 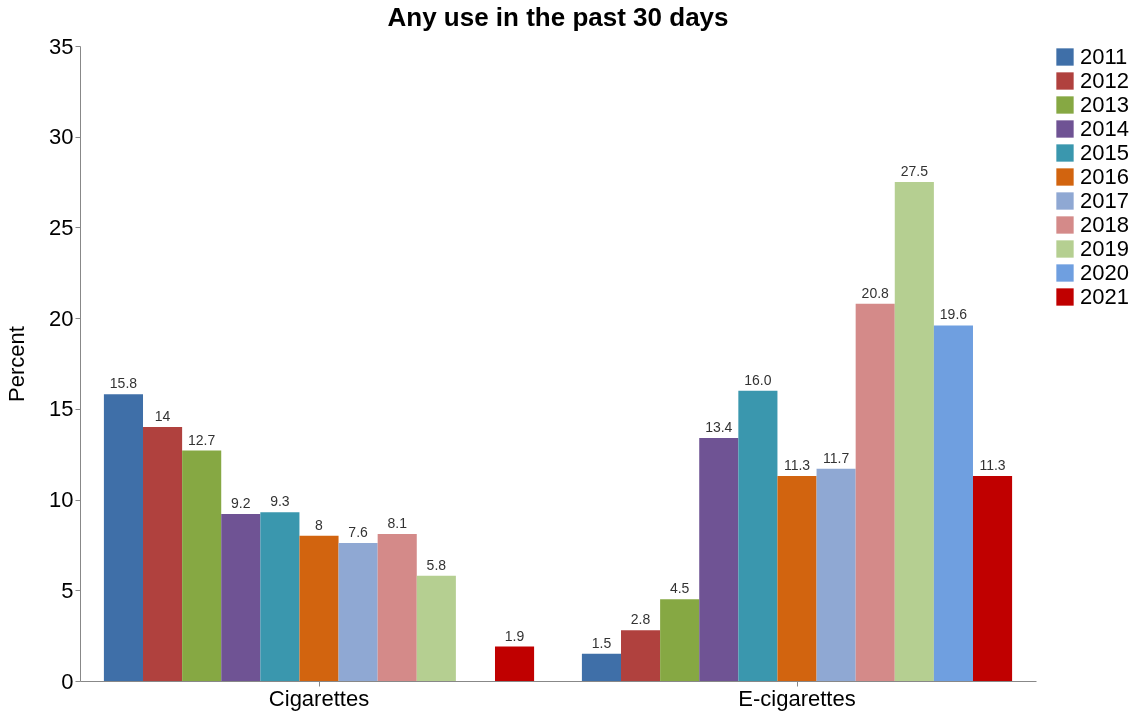 What do you see at coordinates (1104, 80) in the screenshot?
I see `legend-label: 2012` at bounding box center [1104, 80].